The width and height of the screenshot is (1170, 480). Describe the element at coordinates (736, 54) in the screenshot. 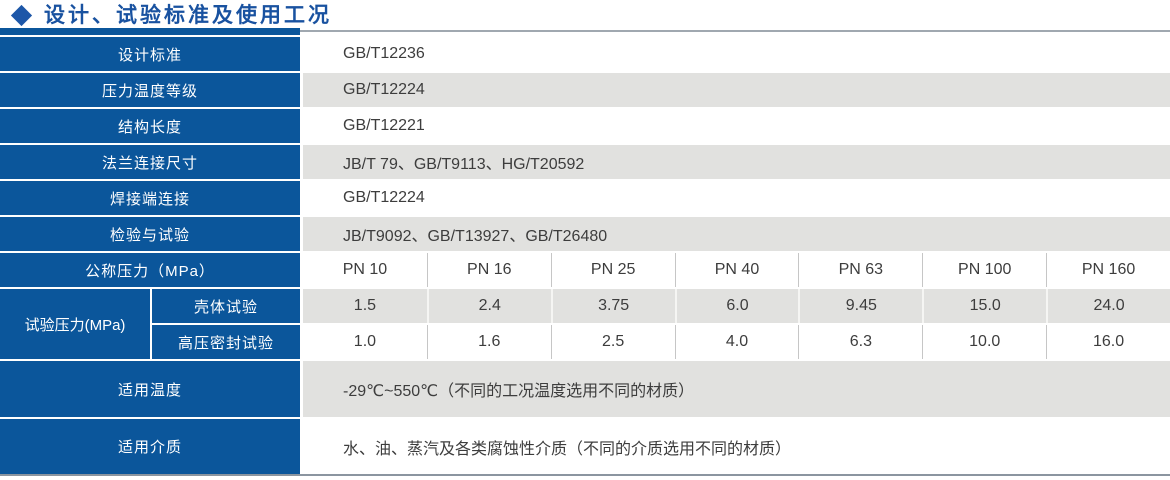

I see `row-value: GB/T12236` at that location.